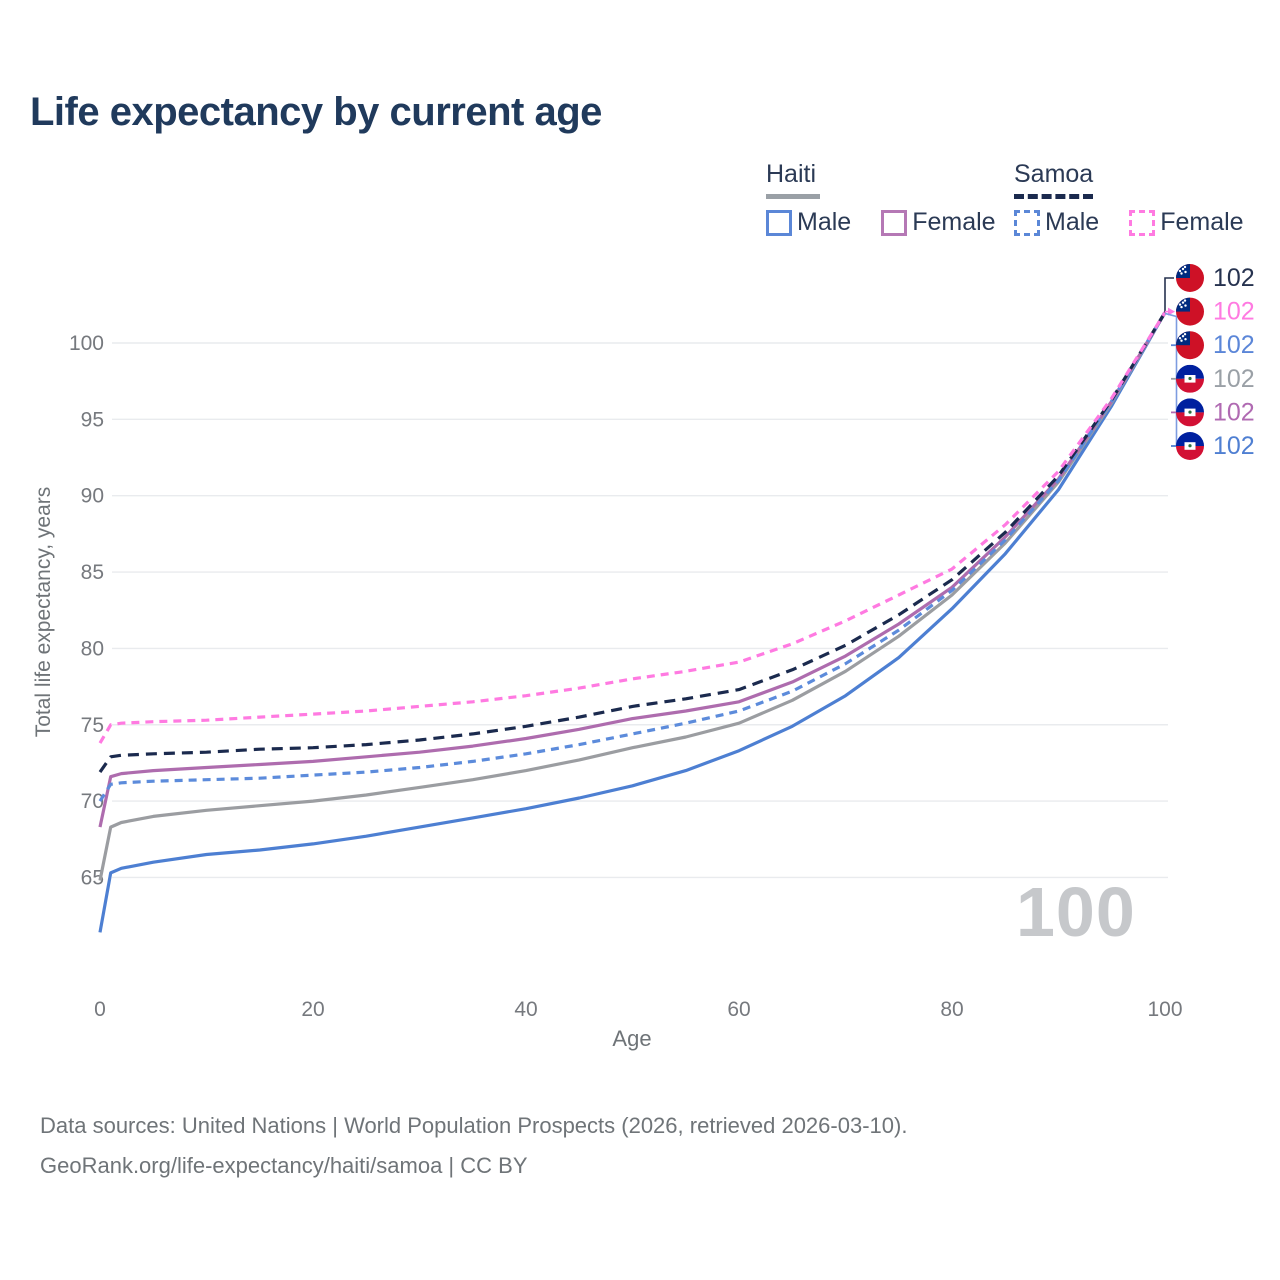  Describe the element at coordinates (1054, 179) in the screenshot. I see `legend-header-samoa: Samoa` at that location.